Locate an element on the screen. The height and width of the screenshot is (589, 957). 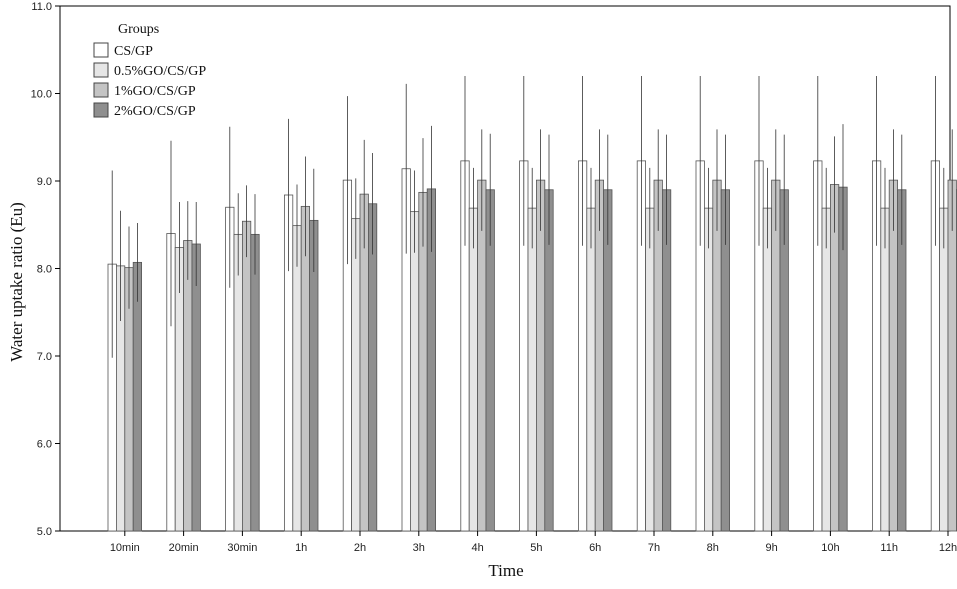
x-tick-label: 10h is located at coordinates (830, 548).